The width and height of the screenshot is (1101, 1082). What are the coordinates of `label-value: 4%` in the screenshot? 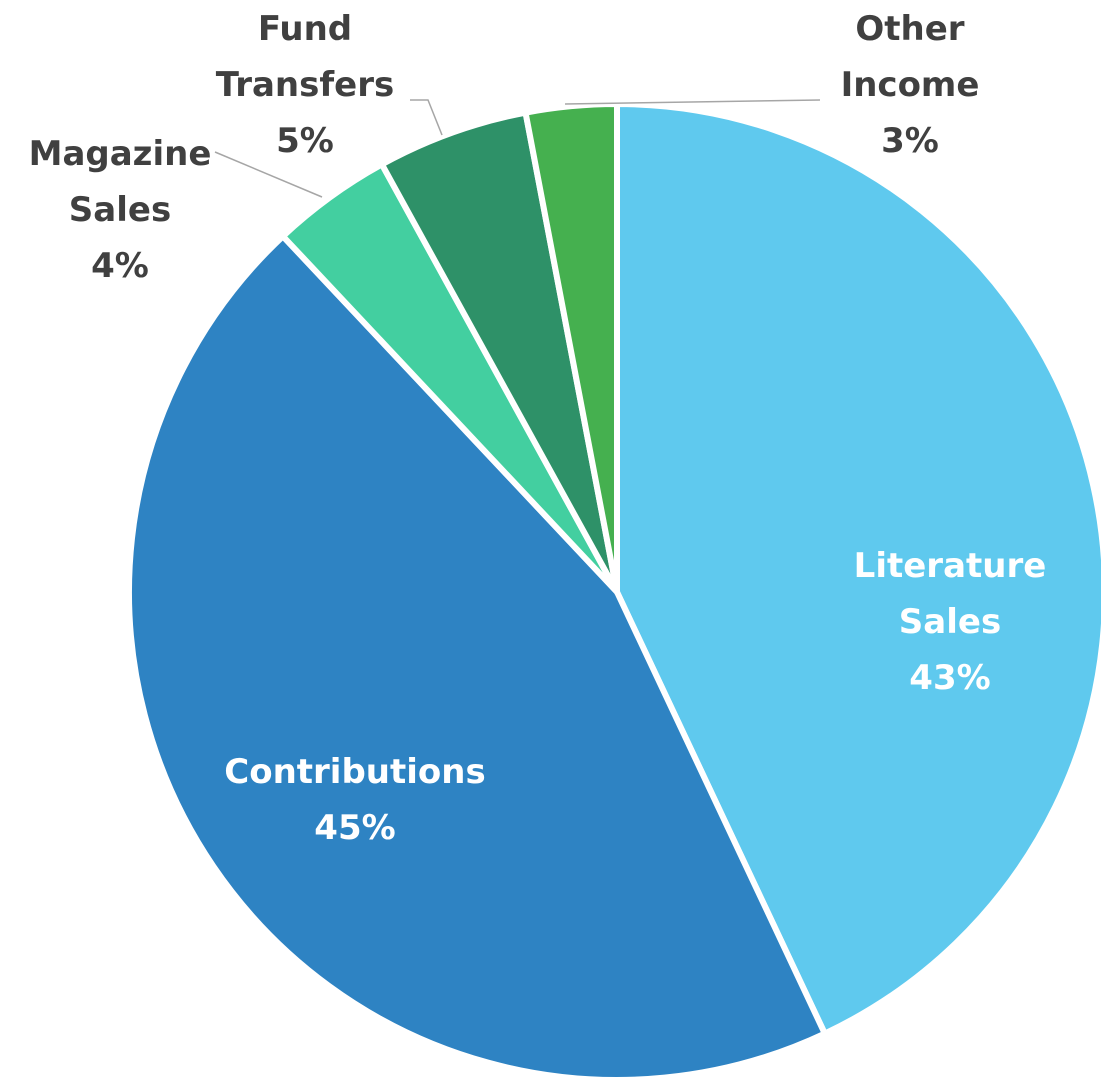 It's located at (120, 266).